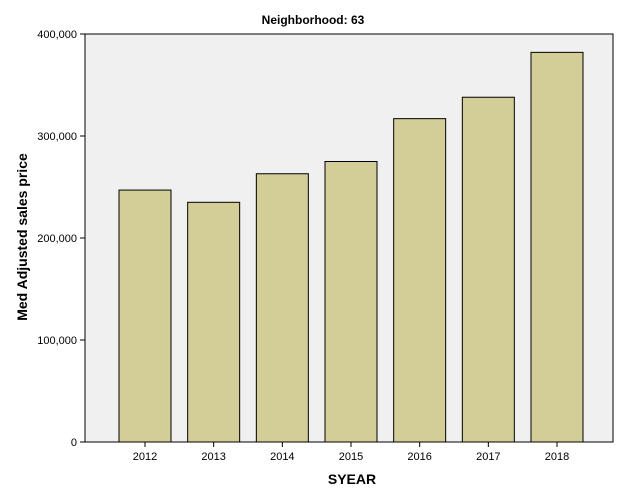  What do you see at coordinates (145, 457) in the screenshot?
I see `x-tick-label: 2012` at bounding box center [145, 457].